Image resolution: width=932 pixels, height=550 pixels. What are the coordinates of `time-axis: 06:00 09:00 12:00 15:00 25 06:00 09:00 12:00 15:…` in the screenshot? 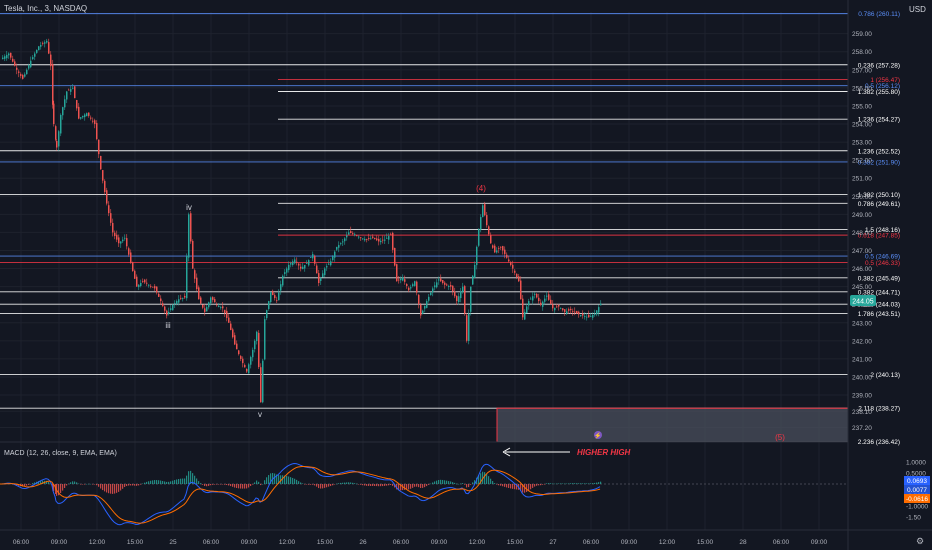 It's located at (420, 542).